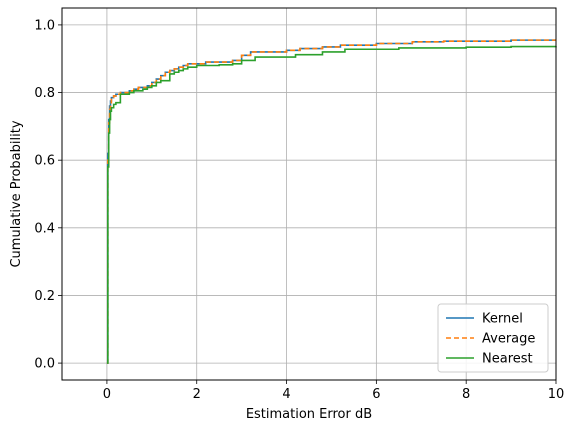 The width and height of the screenshot is (576, 432). What do you see at coordinates (309, 414) in the screenshot?
I see `x-axis-title: Estimation Error dB` at bounding box center [309, 414].